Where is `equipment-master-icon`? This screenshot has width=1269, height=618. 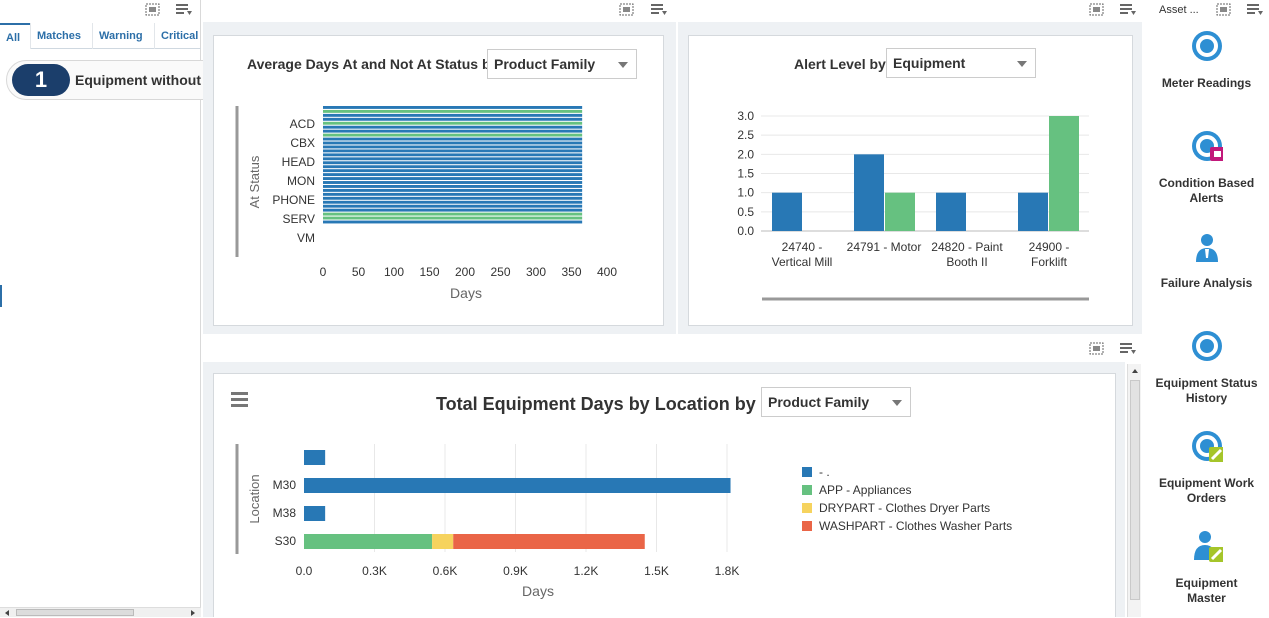
equipment-master-icon is located at coordinates (1208, 546).